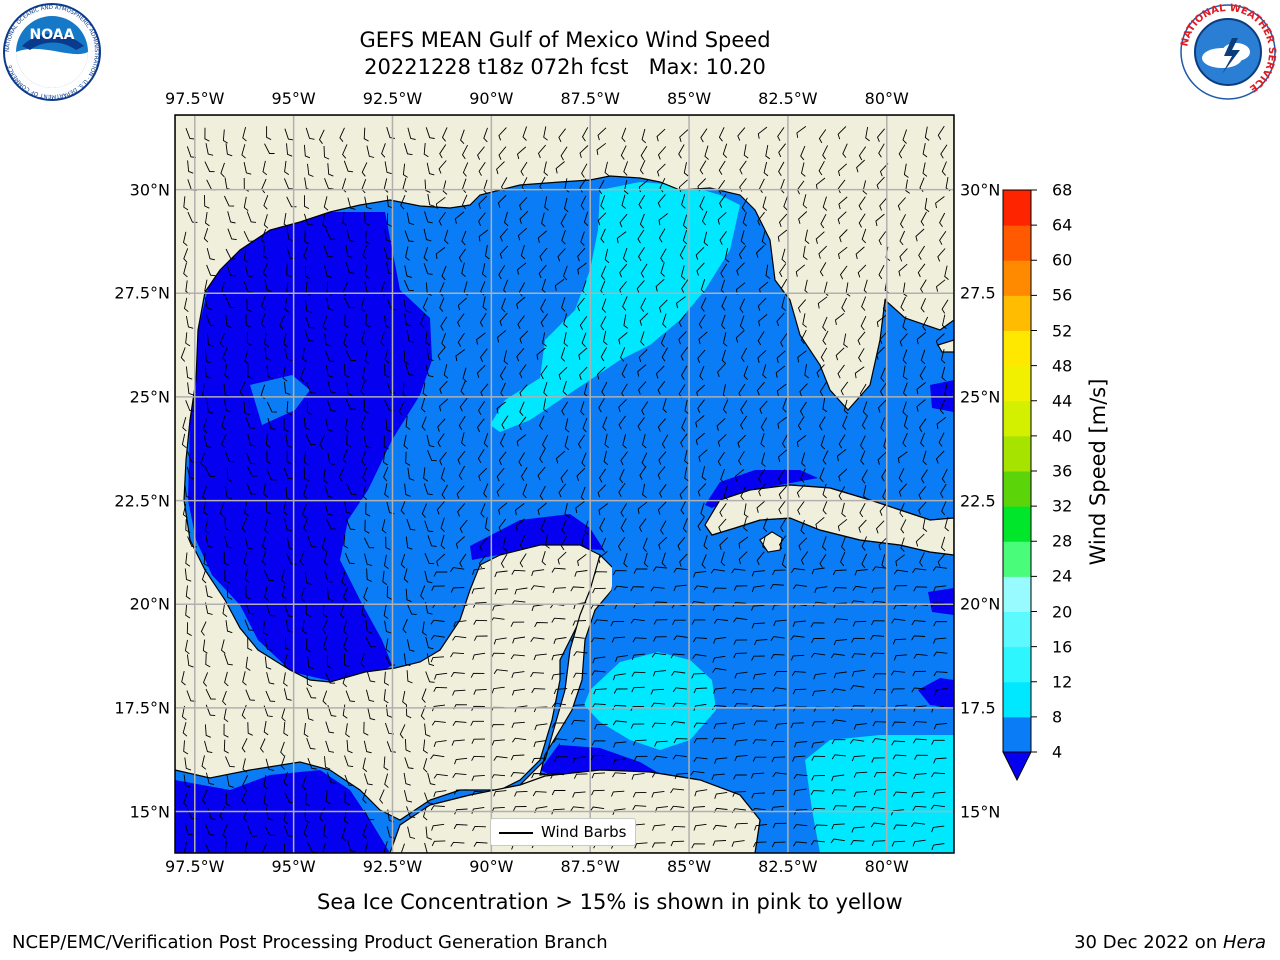 This screenshot has width=1280, height=960. Describe the element at coordinates (1228, 52) in the screenshot. I see `nws-logo: NATIONAL WEATHER SERVICE` at that location.